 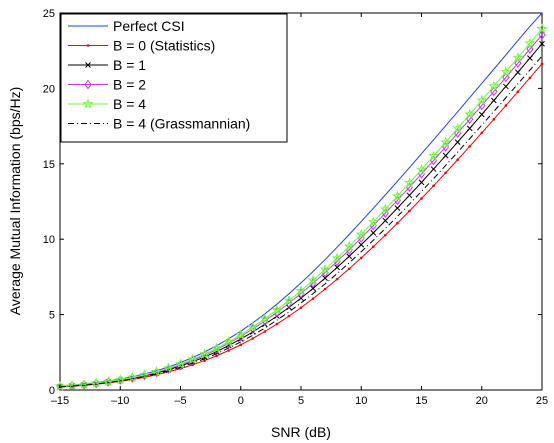 I want to click on y-tick-label: 0, so click(x=52, y=391).